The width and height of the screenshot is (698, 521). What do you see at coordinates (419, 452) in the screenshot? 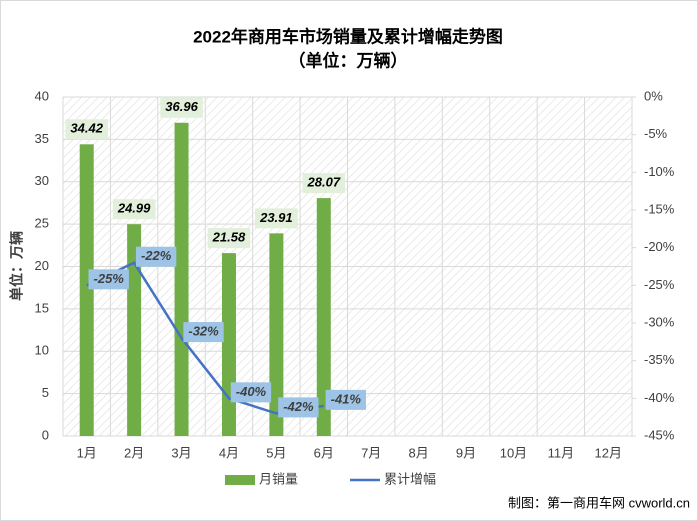
I see `x-tick-label: 8月` at bounding box center [419, 452].